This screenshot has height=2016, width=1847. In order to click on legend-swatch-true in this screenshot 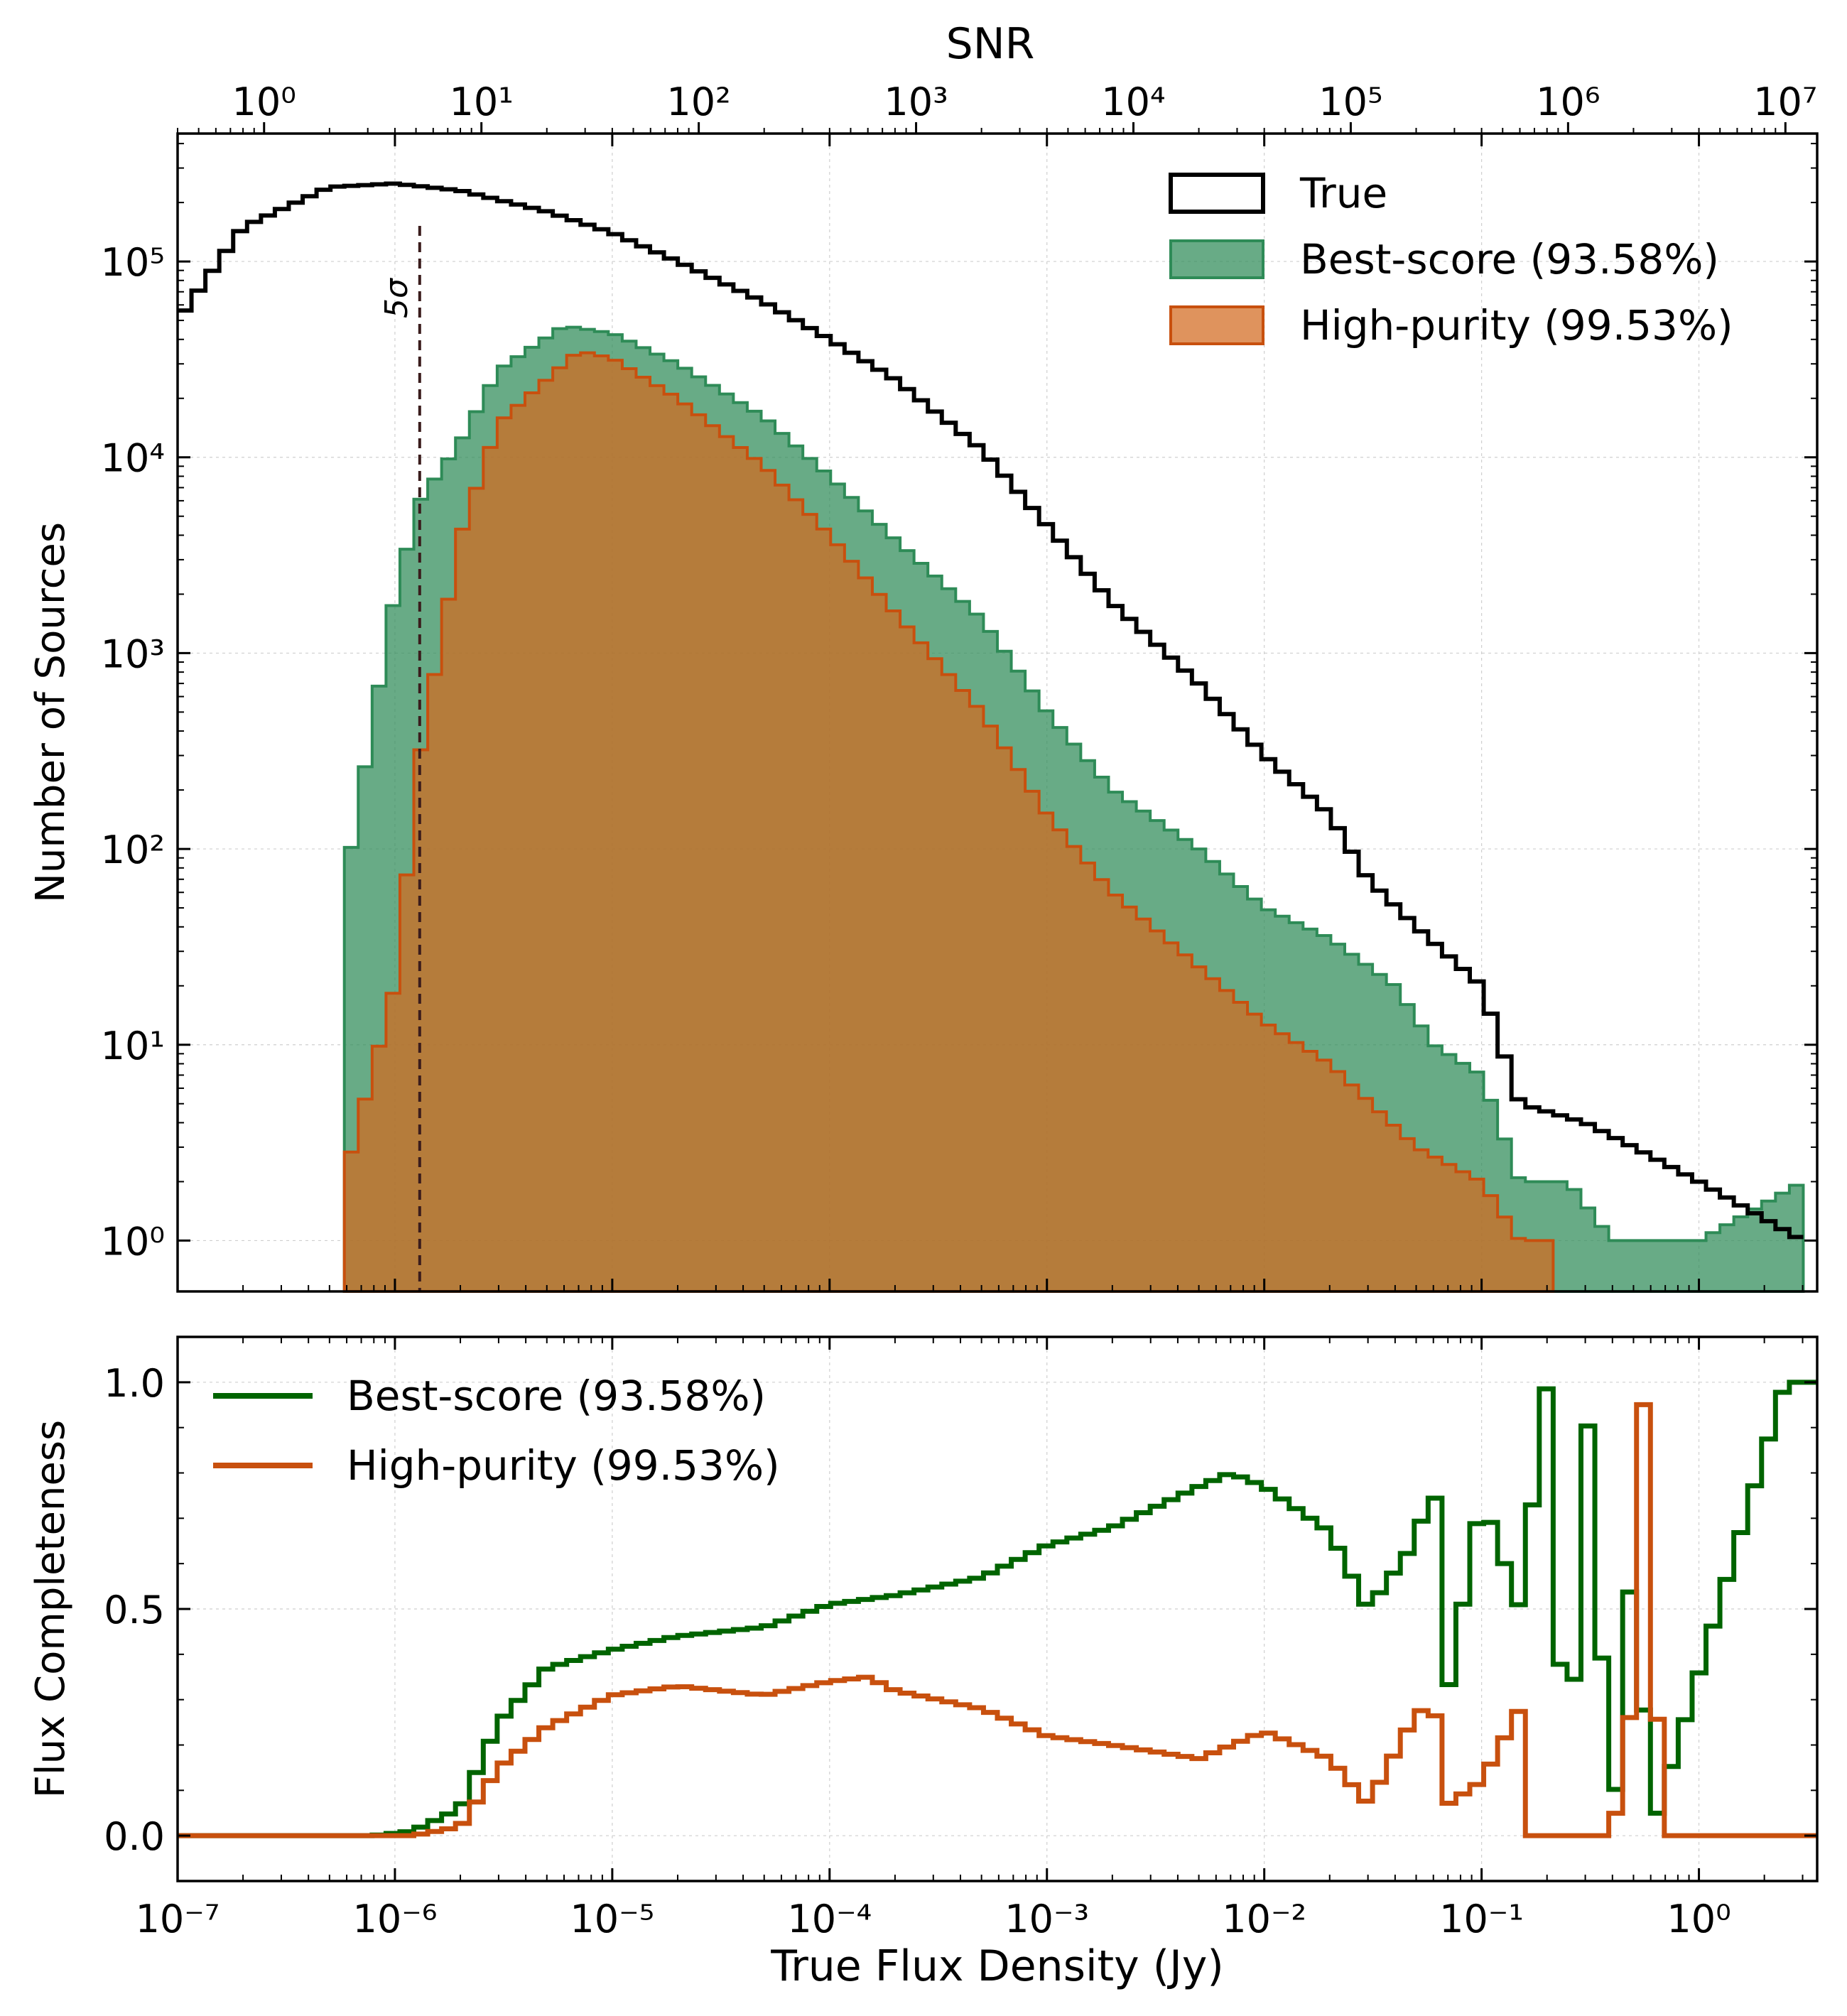, I will do `click(1217, 194)`.